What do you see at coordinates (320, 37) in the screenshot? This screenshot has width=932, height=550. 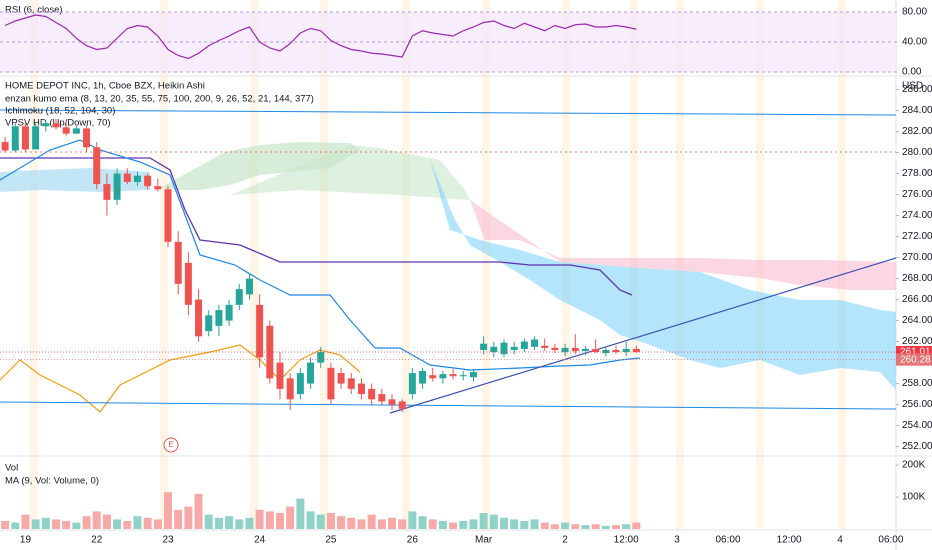 I see `rsi-line` at bounding box center [320, 37].